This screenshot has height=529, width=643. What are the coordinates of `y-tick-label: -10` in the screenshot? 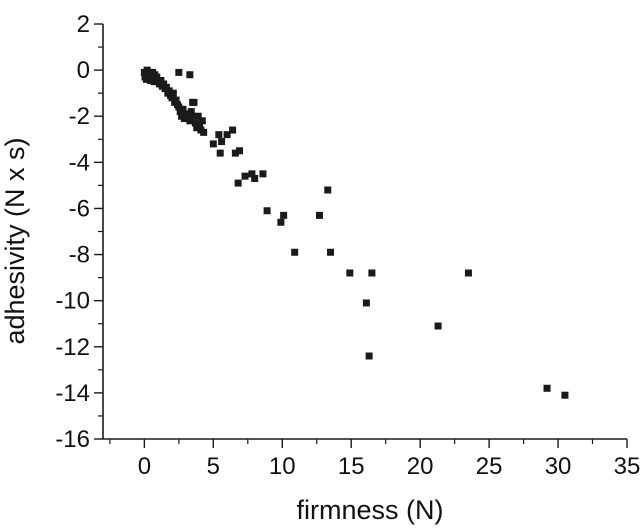 It's located at (72, 301).